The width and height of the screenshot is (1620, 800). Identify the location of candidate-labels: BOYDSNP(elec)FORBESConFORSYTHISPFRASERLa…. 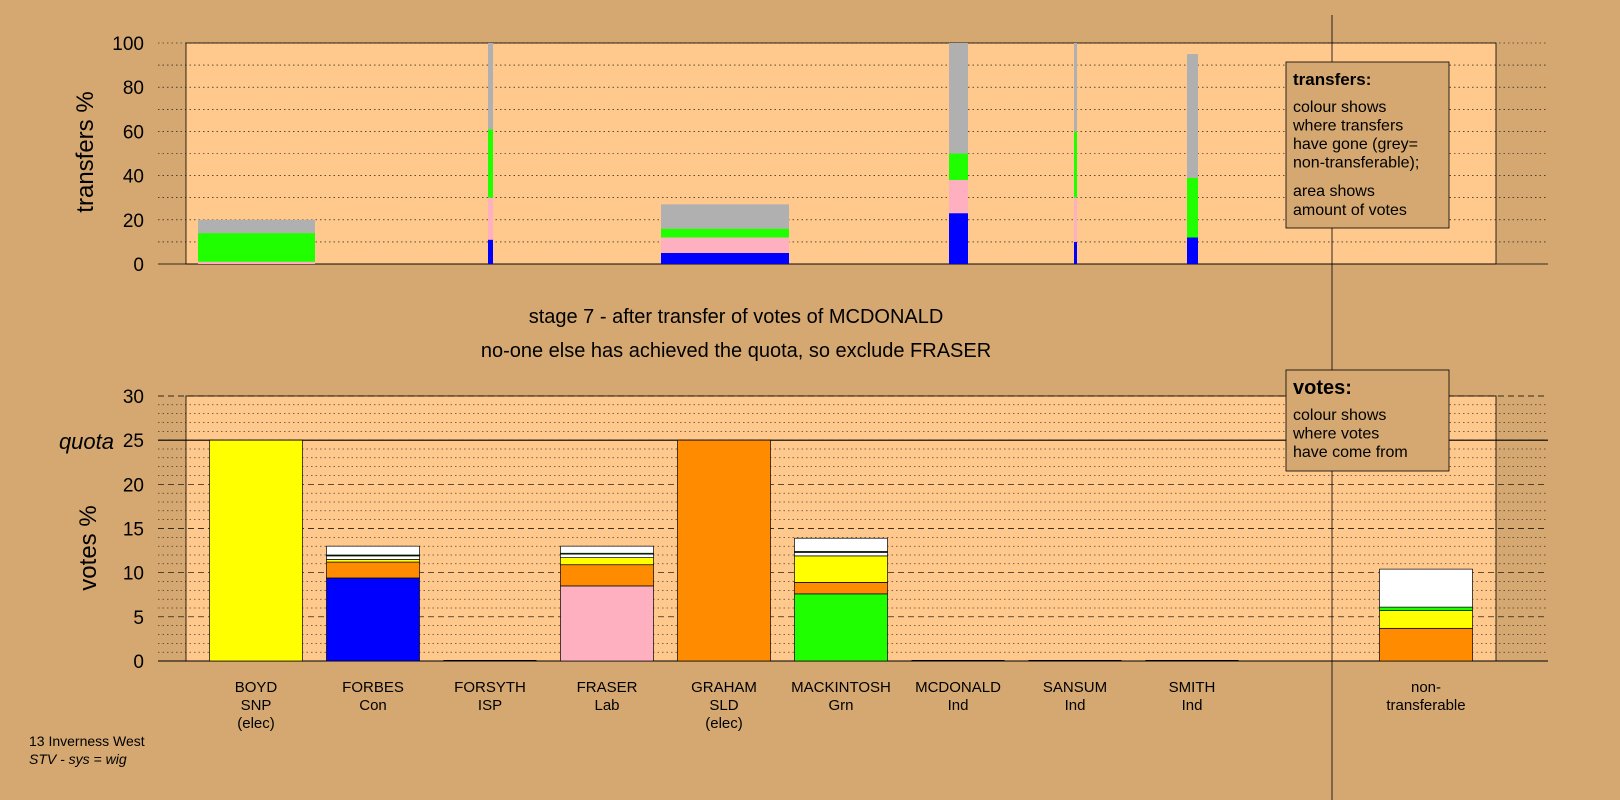
(850, 705).